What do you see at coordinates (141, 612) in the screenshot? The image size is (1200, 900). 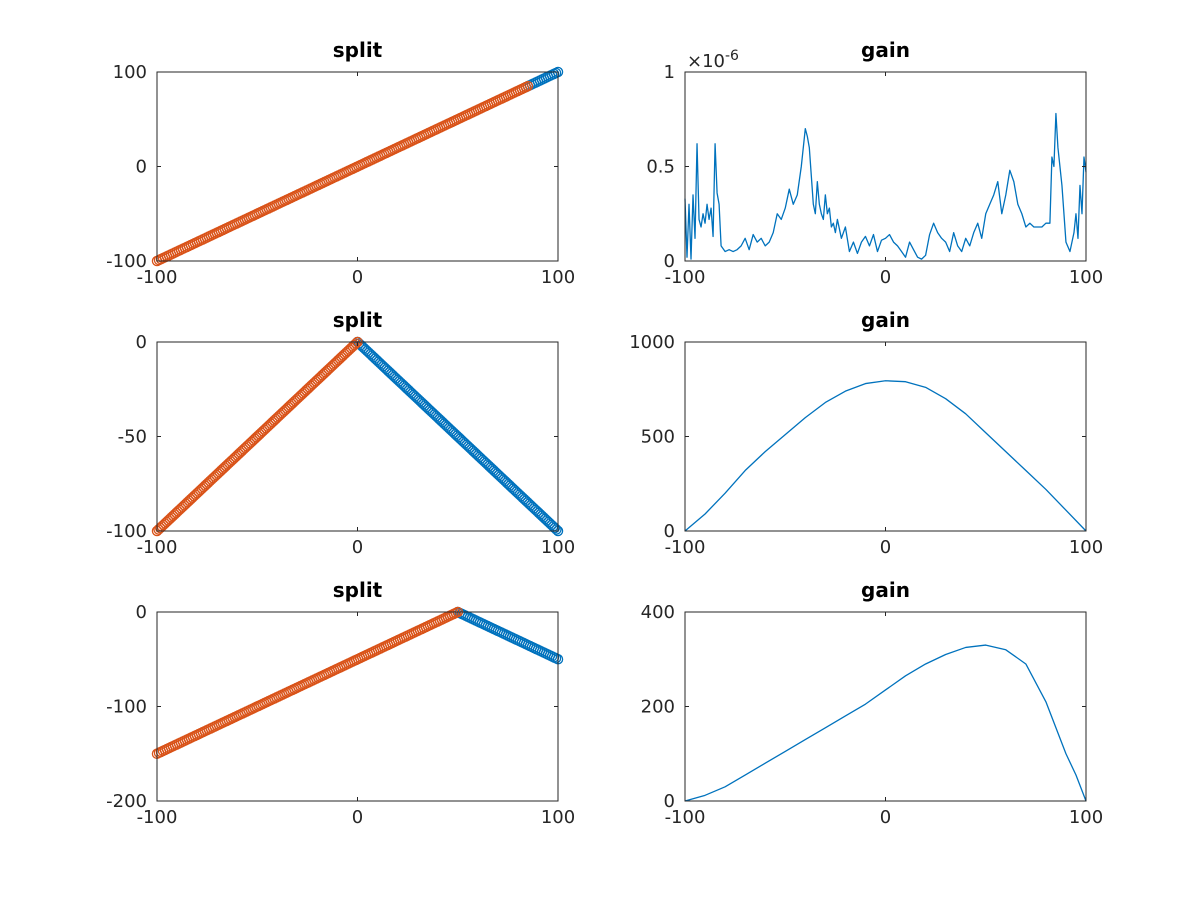 I see `subplot-5-ytick-label: 0` at bounding box center [141, 612].